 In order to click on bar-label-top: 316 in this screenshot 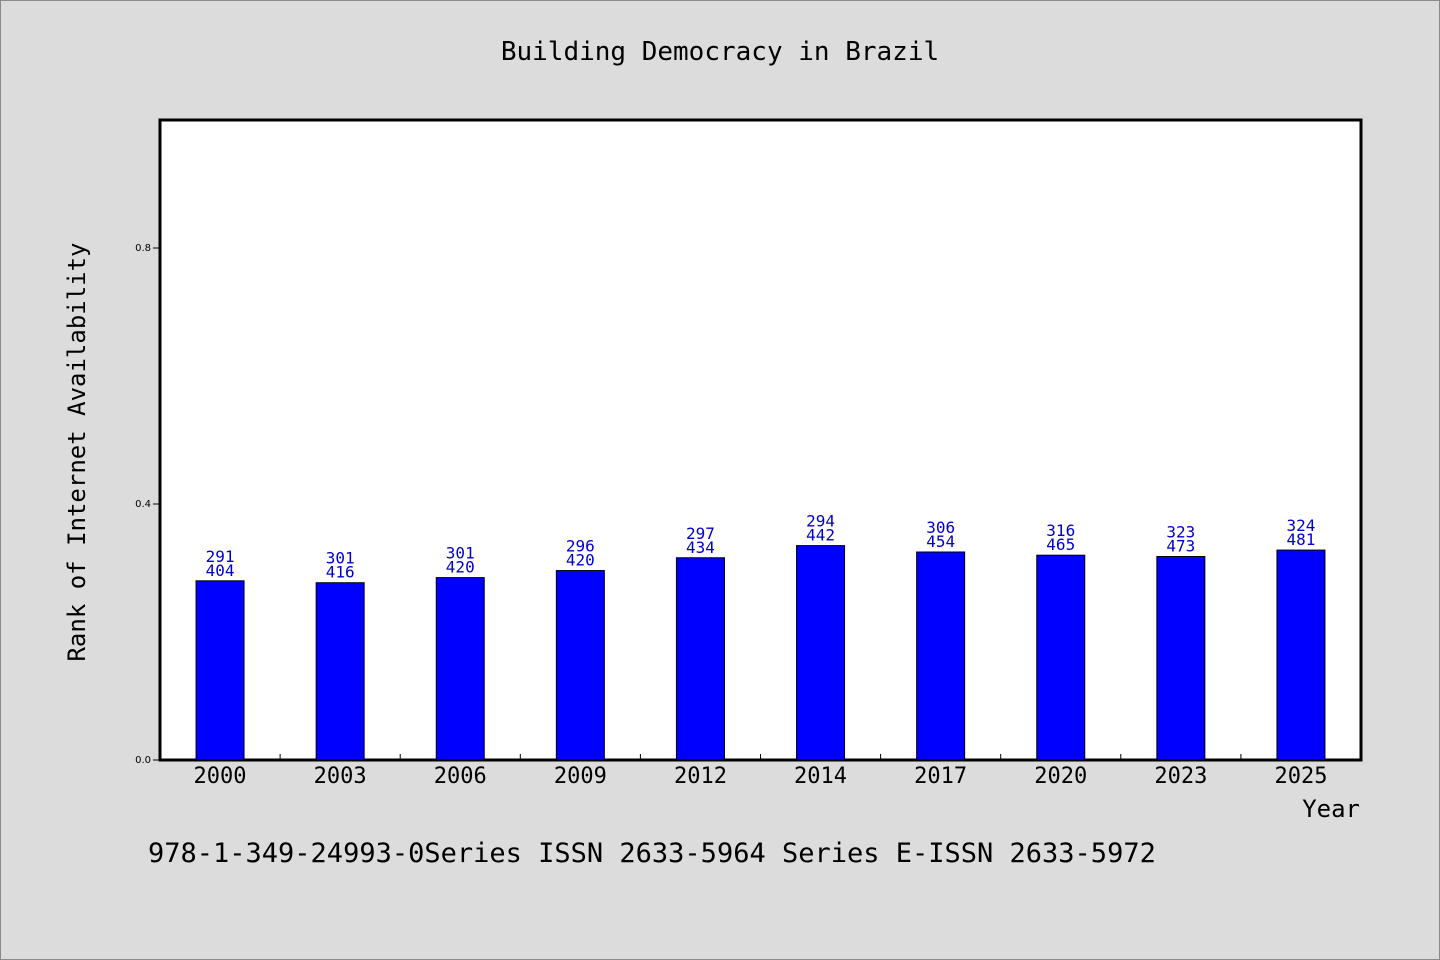, I will do `click(1060, 530)`.